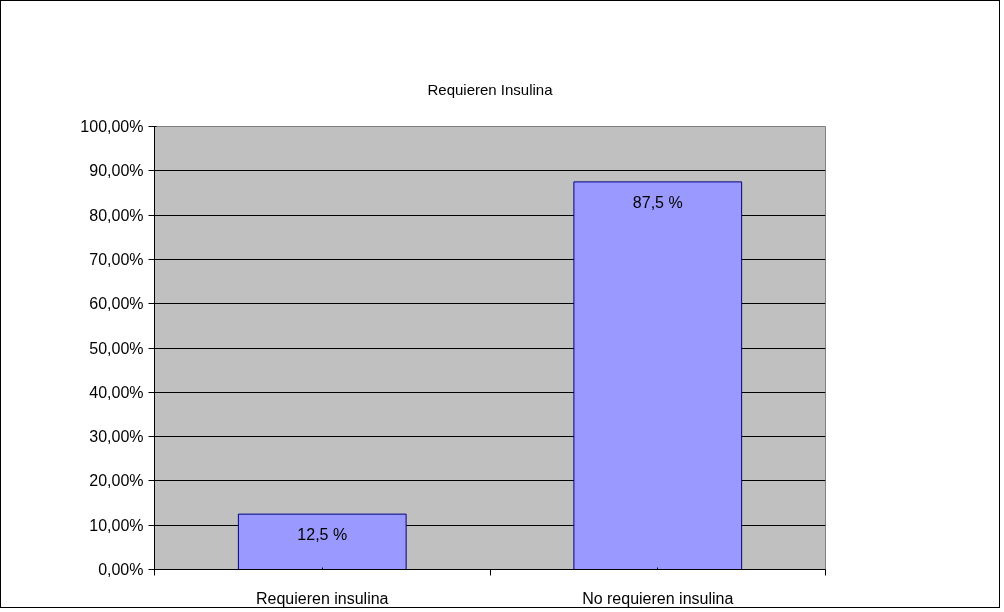 The width and height of the screenshot is (1004, 612). Describe the element at coordinates (116, 259) in the screenshot. I see `y-tick-label: 70,00%` at that location.